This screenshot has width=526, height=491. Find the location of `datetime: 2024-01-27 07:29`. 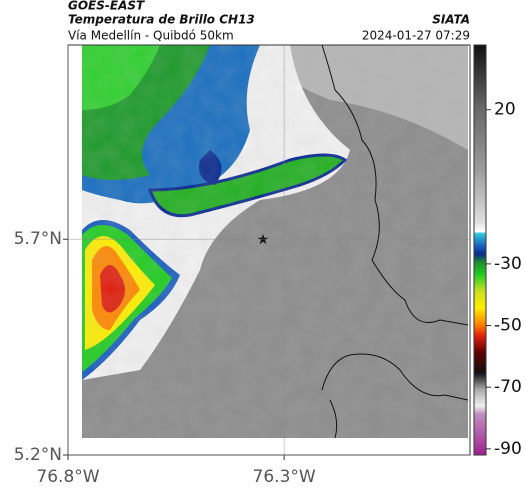

datetime: 2024-01-27 07:29 is located at coordinates (416, 36).